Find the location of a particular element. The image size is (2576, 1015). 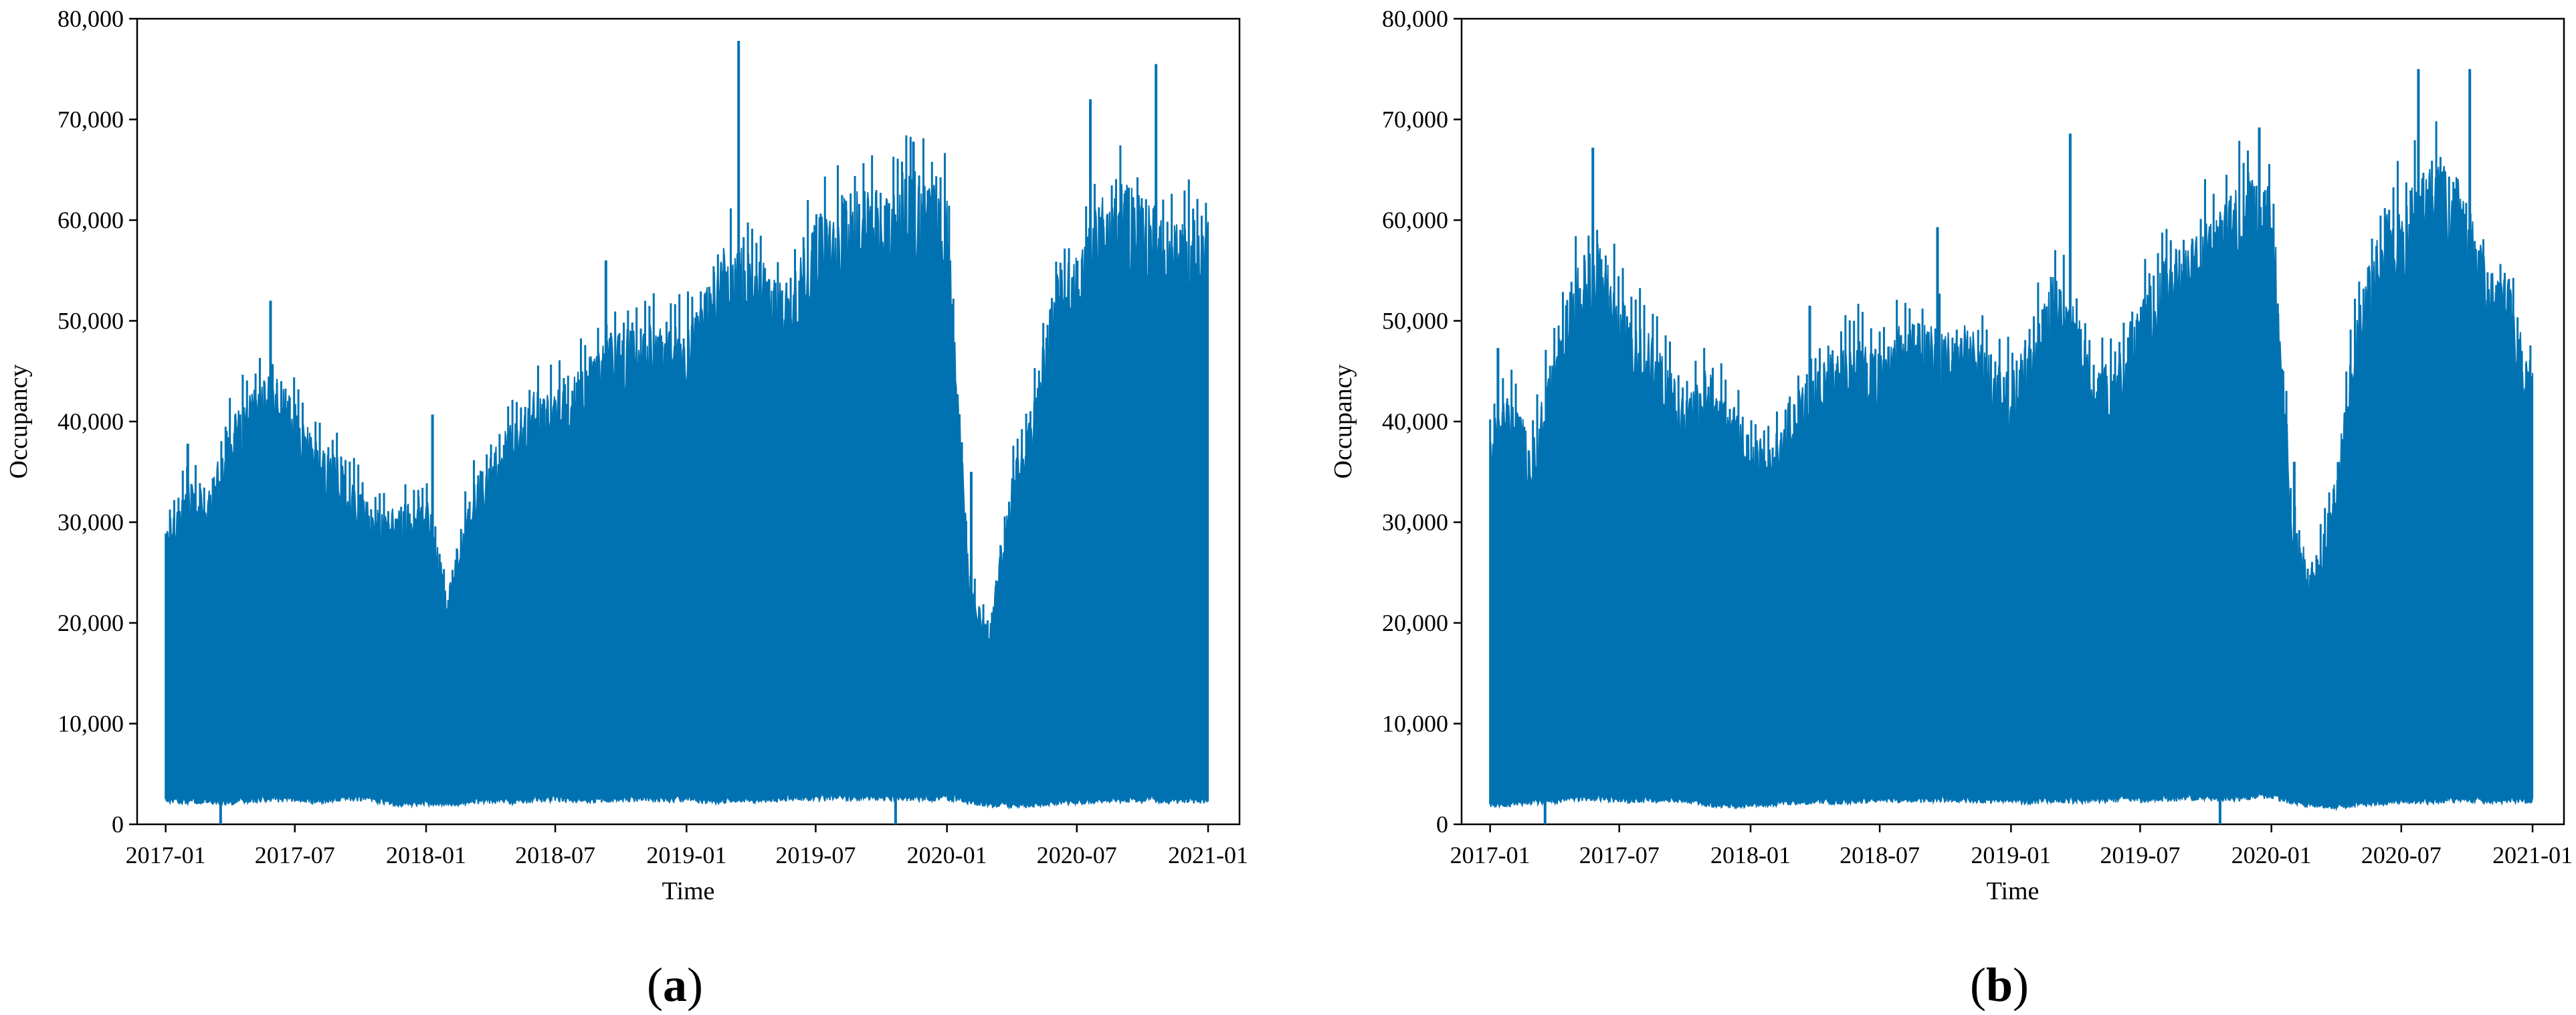

x-axis-label-a: Time is located at coordinates (688, 891).